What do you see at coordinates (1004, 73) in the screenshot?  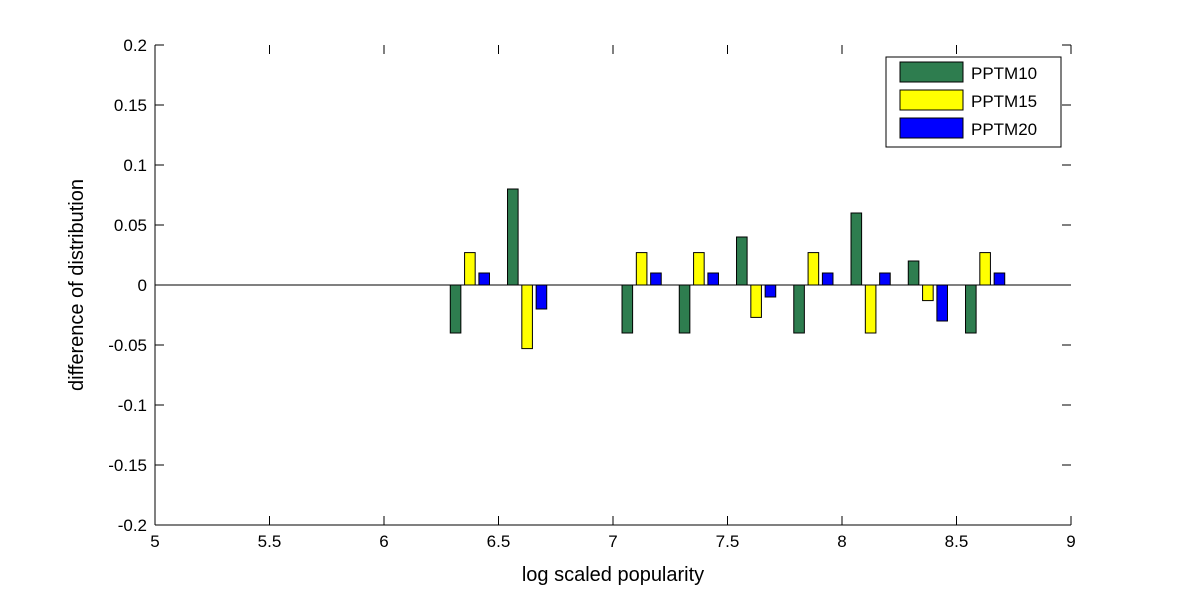 I see `legend-label-pptm10: PPTM10` at bounding box center [1004, 73].